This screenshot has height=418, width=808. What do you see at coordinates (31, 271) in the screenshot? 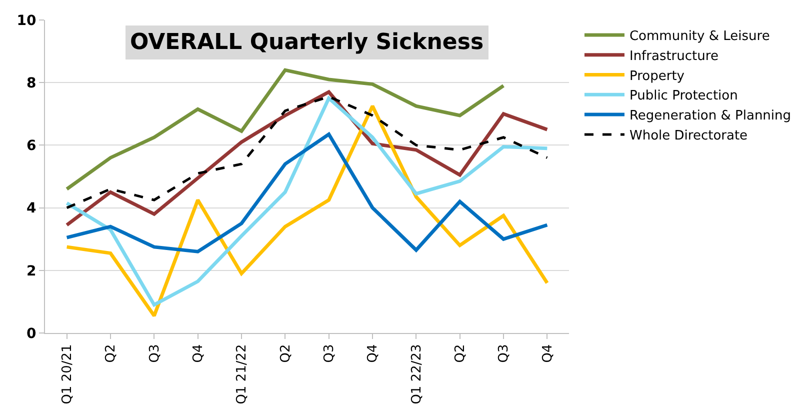
I see `y-tick-label: 2` at bounding box center [31, 271].